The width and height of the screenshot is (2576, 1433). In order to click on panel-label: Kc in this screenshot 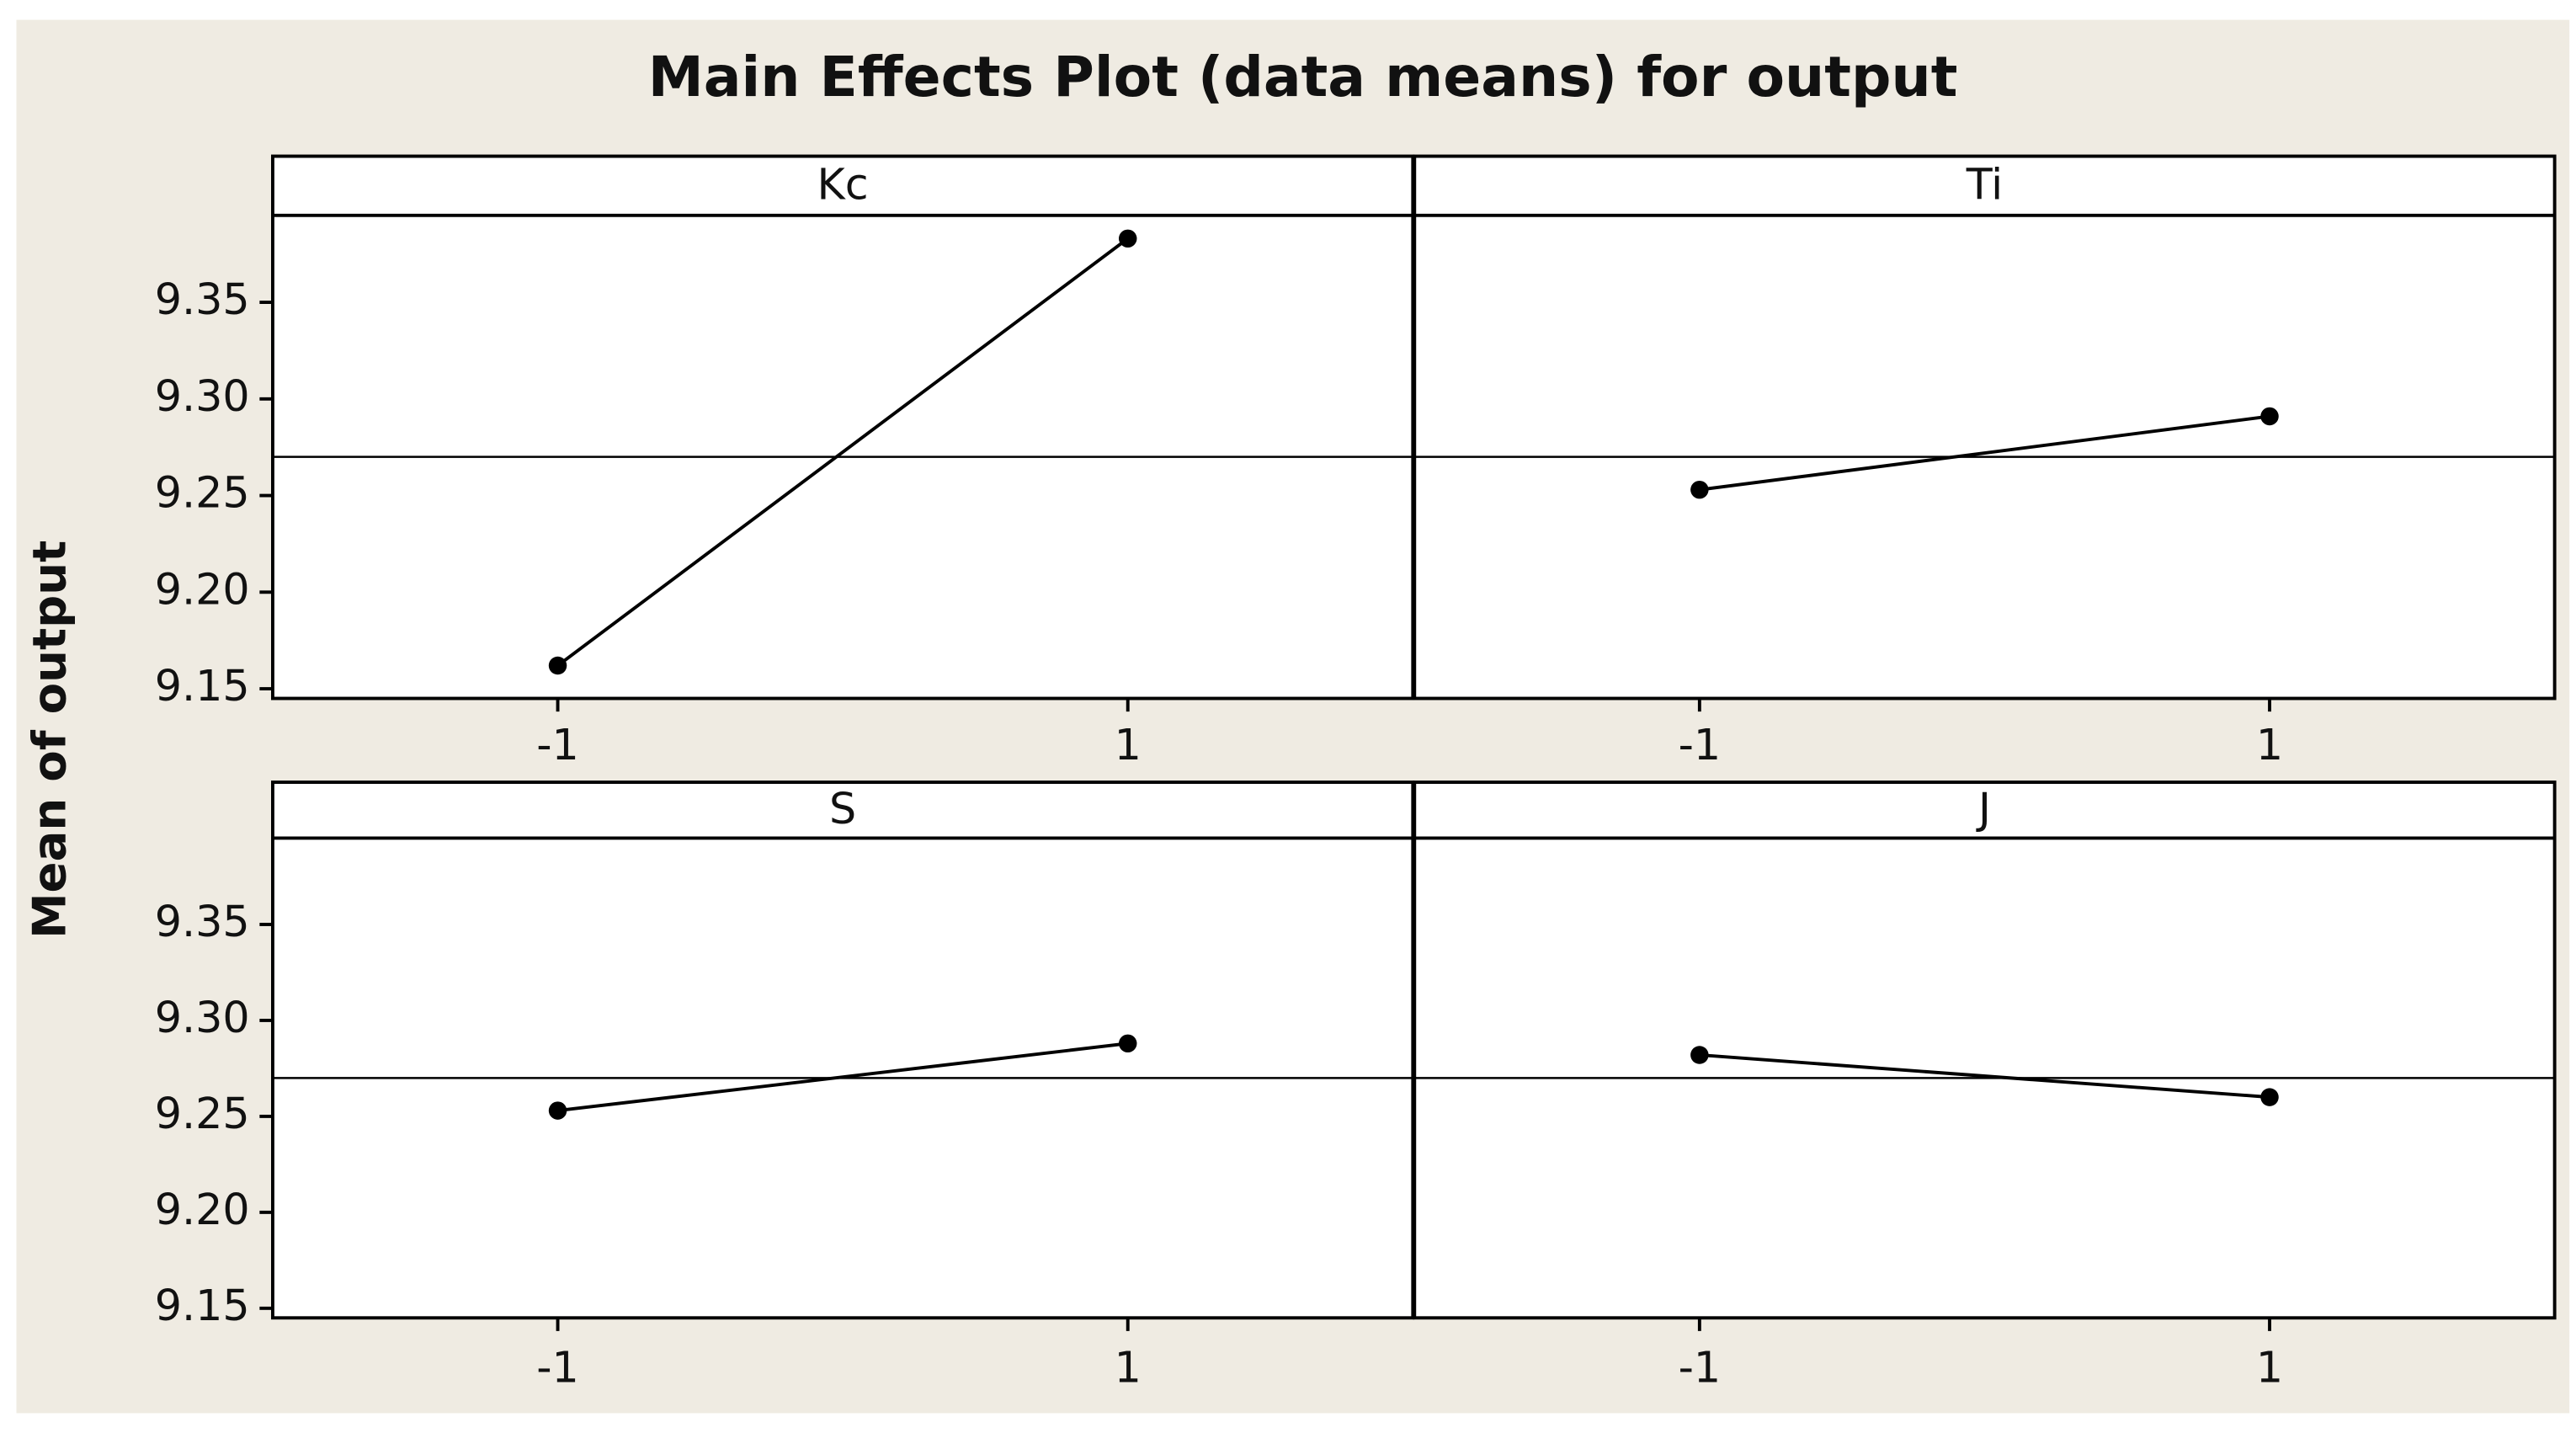, I will do `click(843, 185)`.